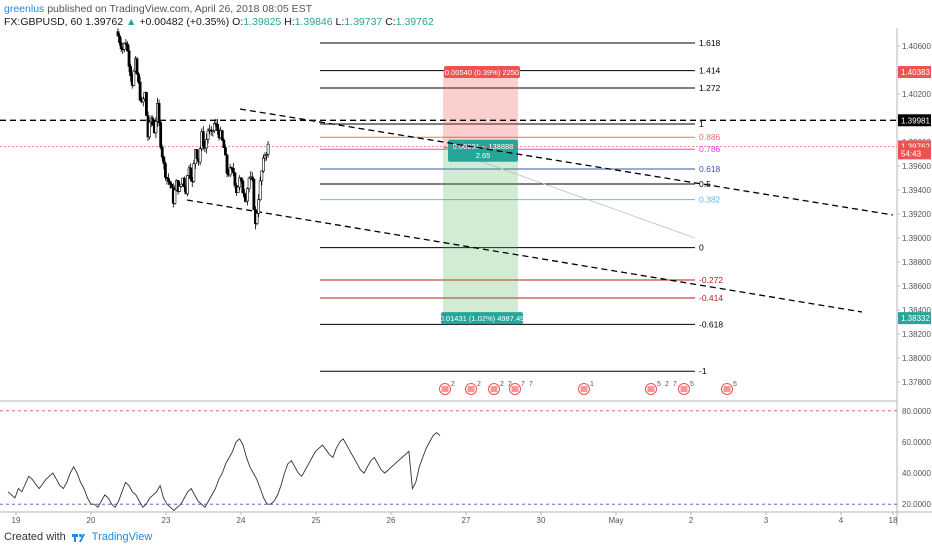  I want to click on price-tick-label: 1.40200, so click(916, 94).